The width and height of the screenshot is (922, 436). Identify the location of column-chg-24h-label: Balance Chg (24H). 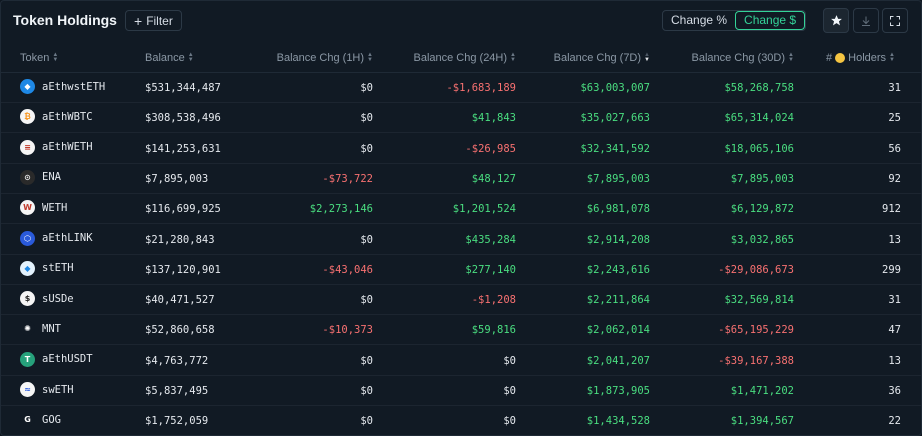
(460, 58).